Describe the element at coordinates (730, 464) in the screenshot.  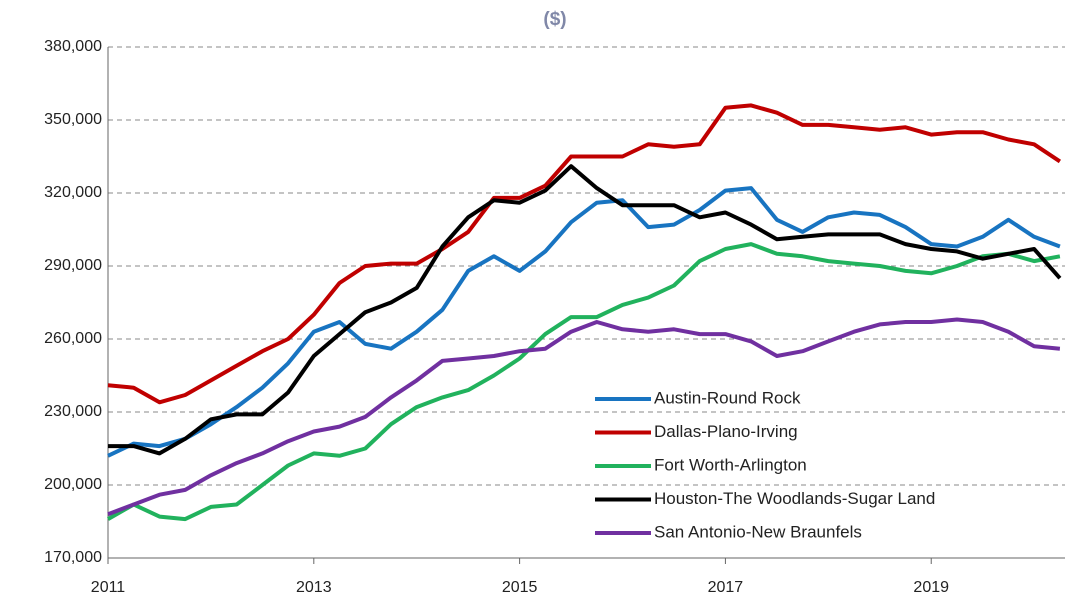
I see `legend-label: Fort Worth-Arlington` at that location.